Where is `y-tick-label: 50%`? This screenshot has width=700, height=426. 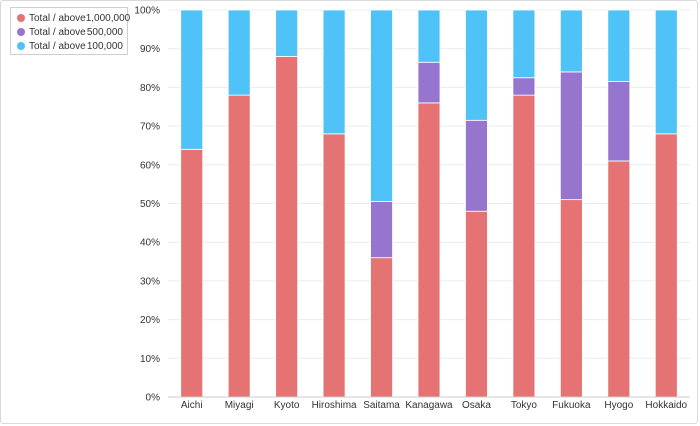
y-tick-label: 50% is located at coordinates (150, 204).